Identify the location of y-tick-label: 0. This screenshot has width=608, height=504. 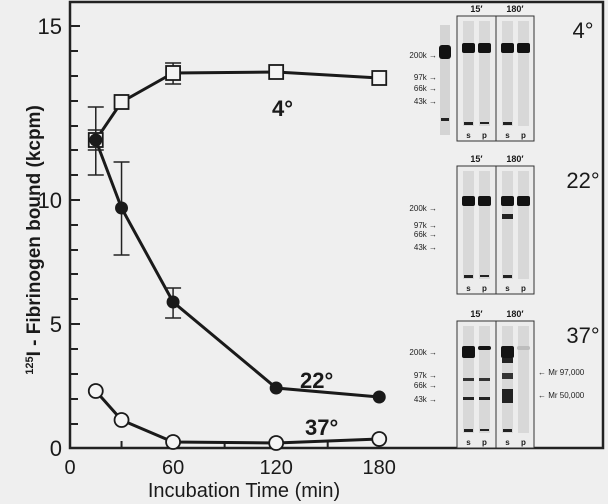
(56, 448).